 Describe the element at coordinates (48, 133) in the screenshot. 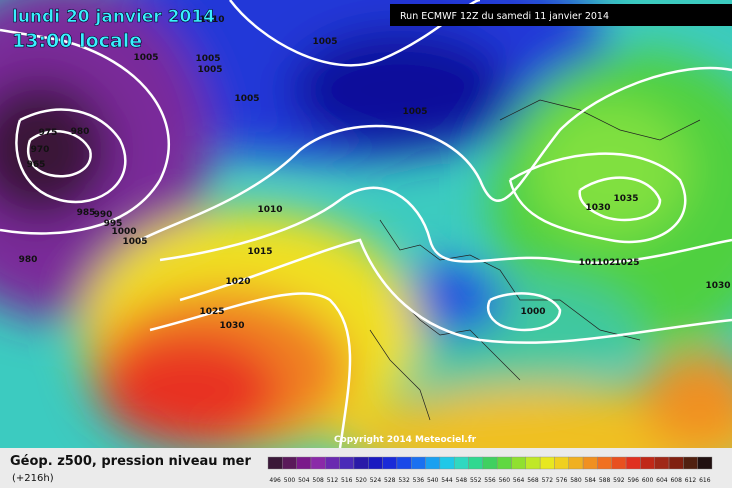

I see `isobar-label: 975` at that location.